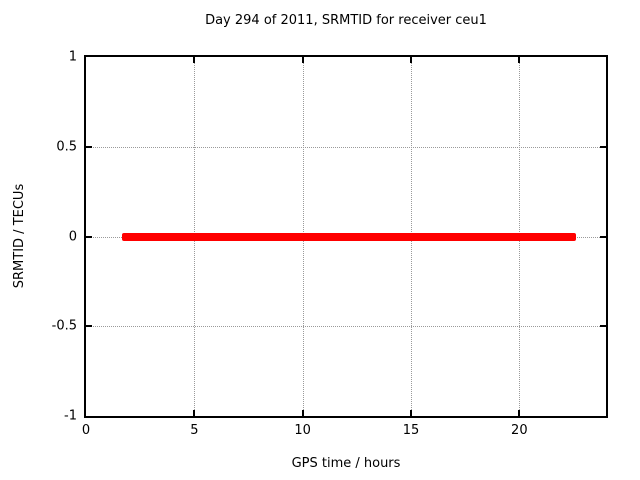 The width and height of the screenshot is (640, 480). Describe the element at coordinates (411, 430) in the screenshot. I see `x-tick-label: 15` at that location.